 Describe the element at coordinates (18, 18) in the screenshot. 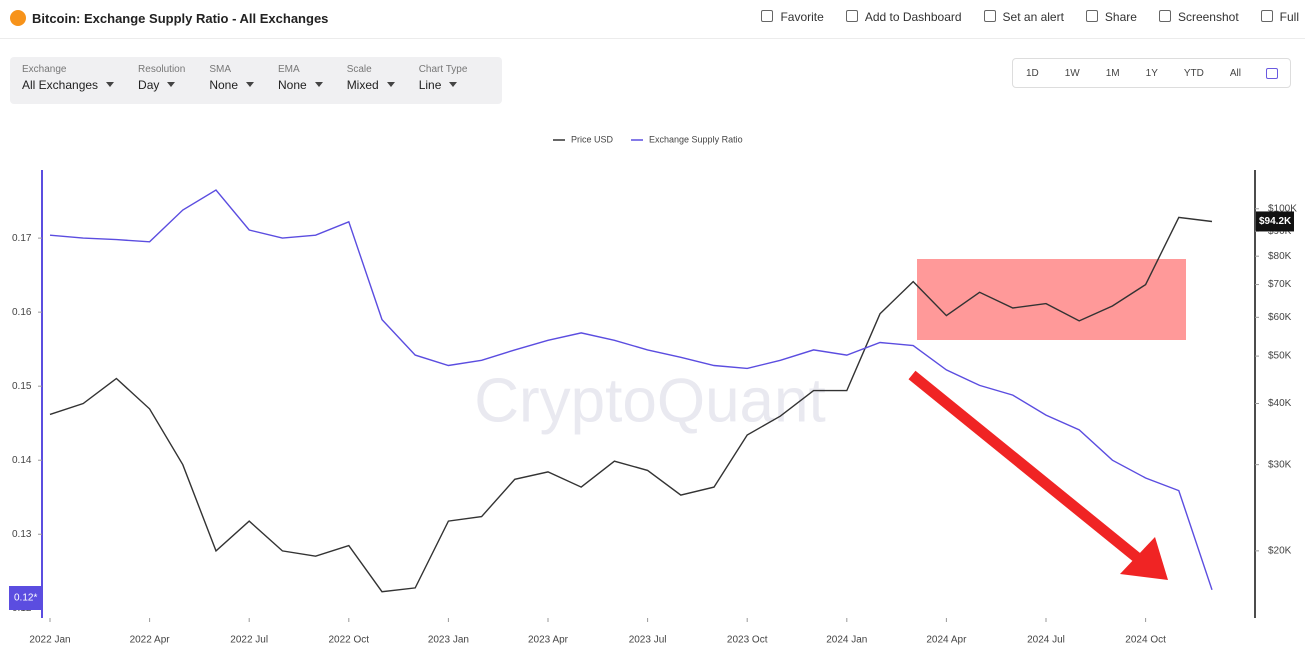

I see `bitcoin-logo` at that location.